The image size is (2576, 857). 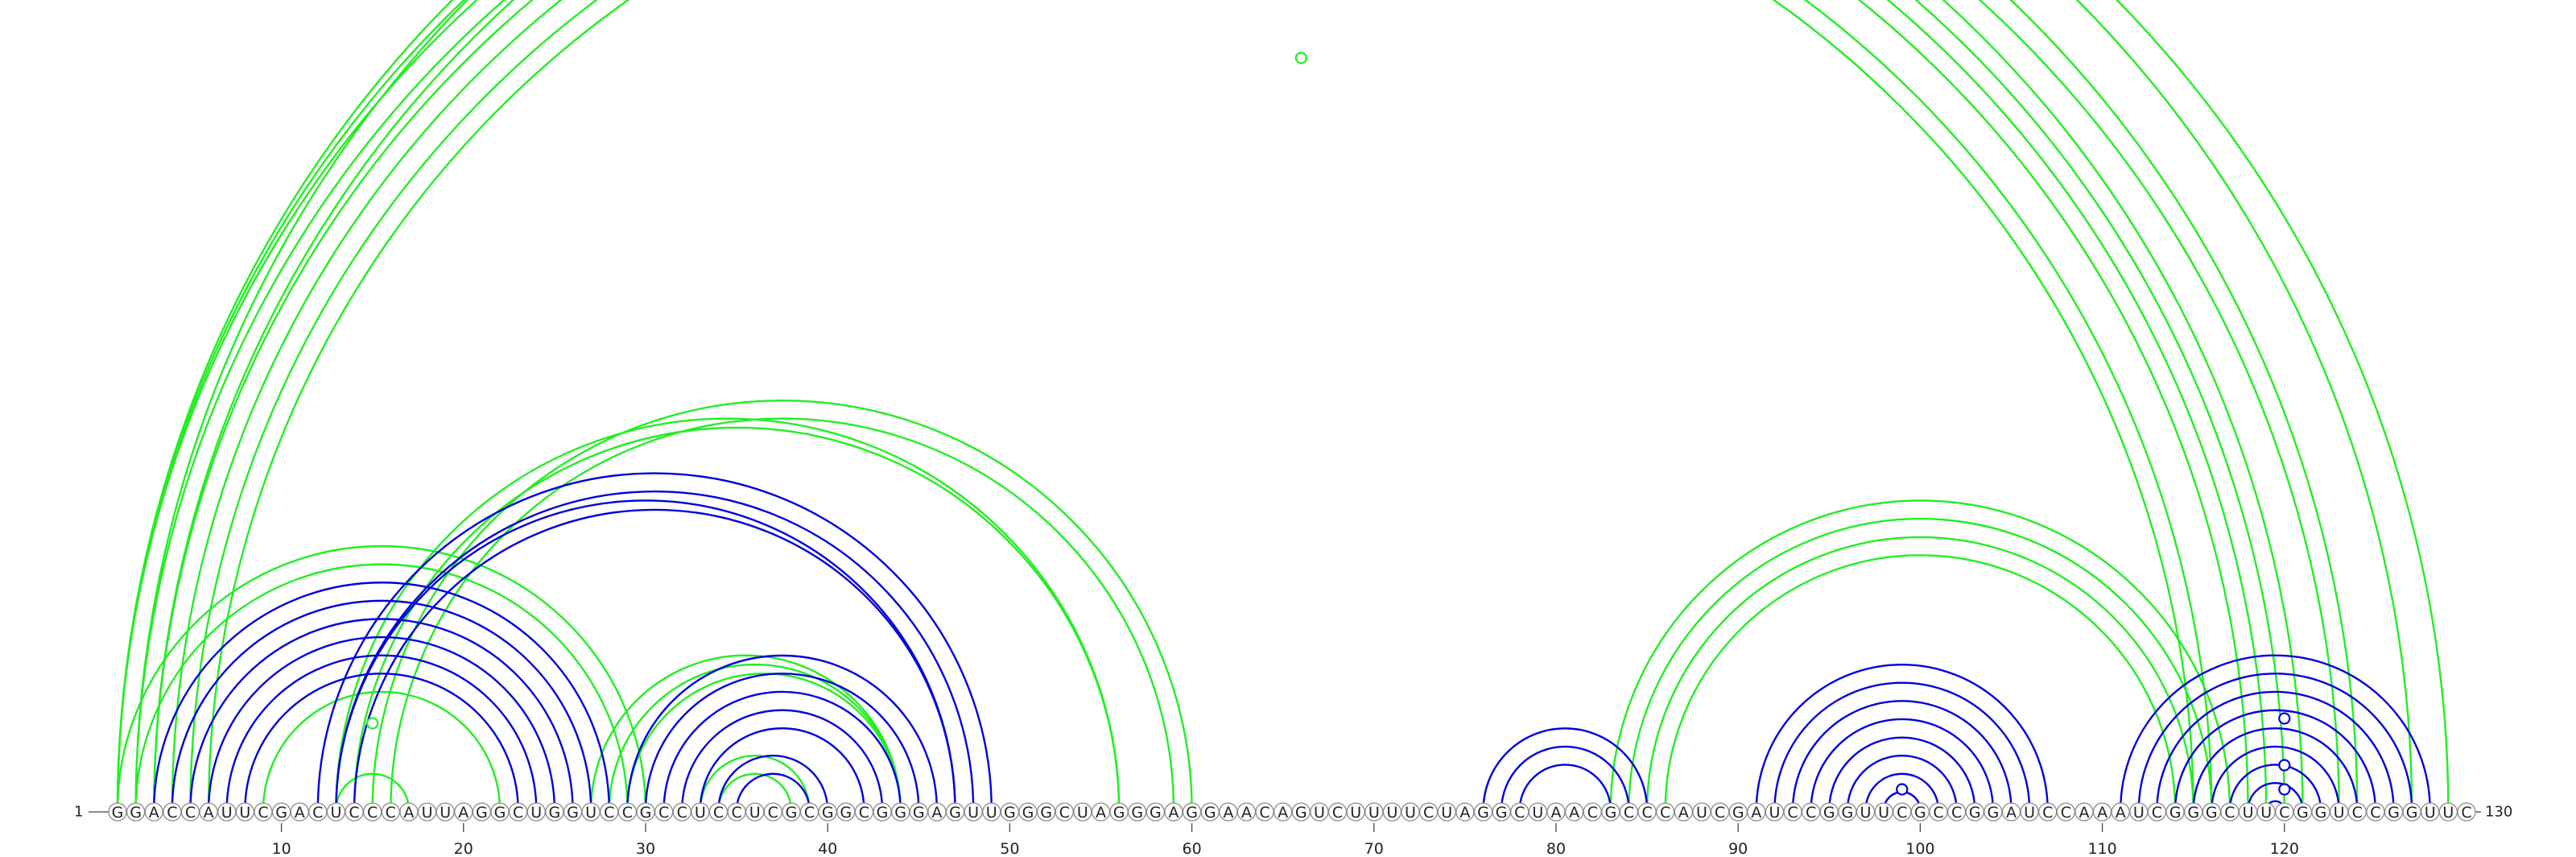 I want to click on nucleotide-23: C, so click(x=518, y=812).